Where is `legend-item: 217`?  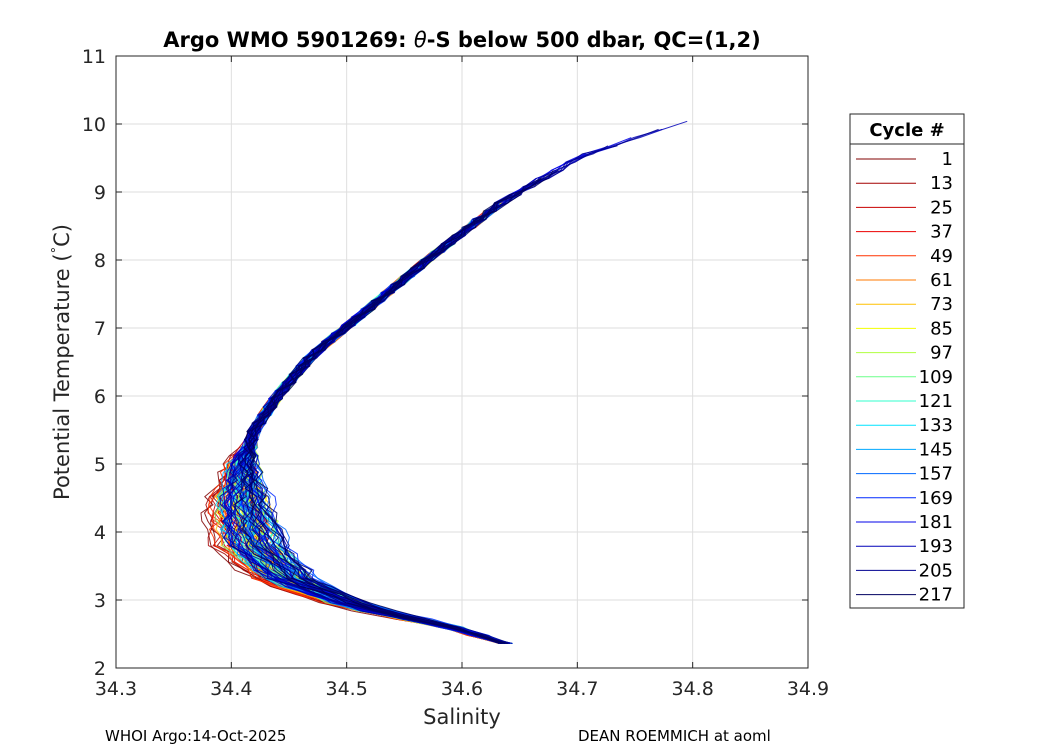 legend-item: 217 is located at coordinates (904, 595).